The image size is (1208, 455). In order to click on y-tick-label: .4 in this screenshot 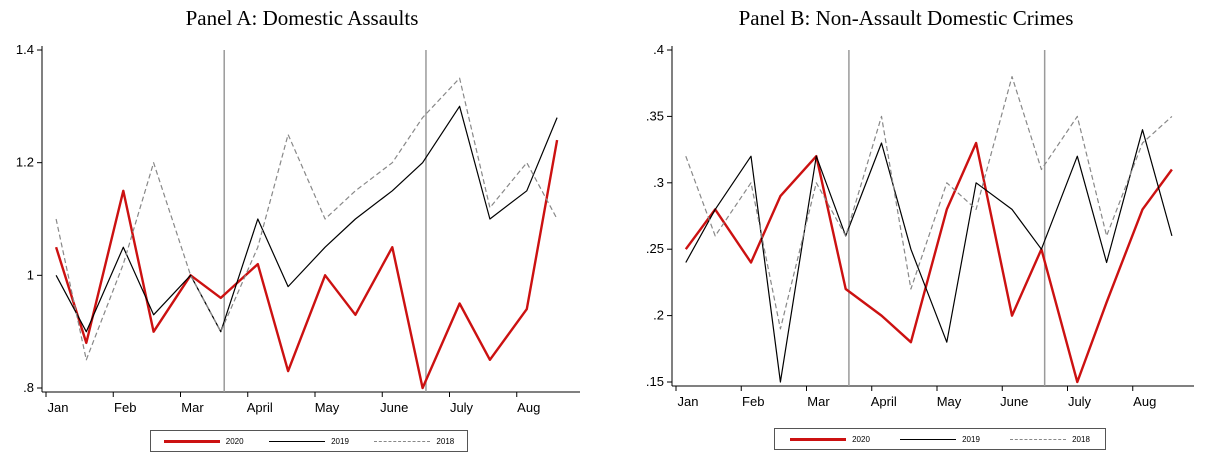, I will do `click(658, 49)`.